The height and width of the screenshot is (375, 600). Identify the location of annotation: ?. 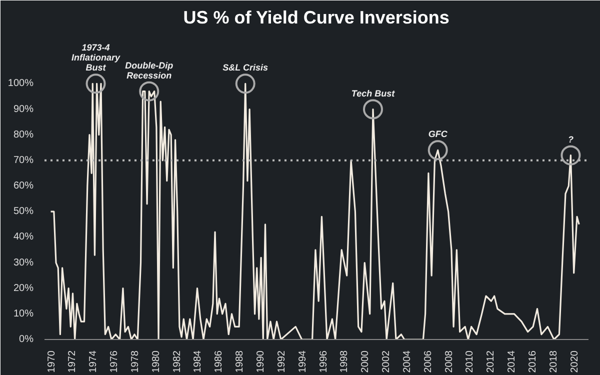
(571, 139).